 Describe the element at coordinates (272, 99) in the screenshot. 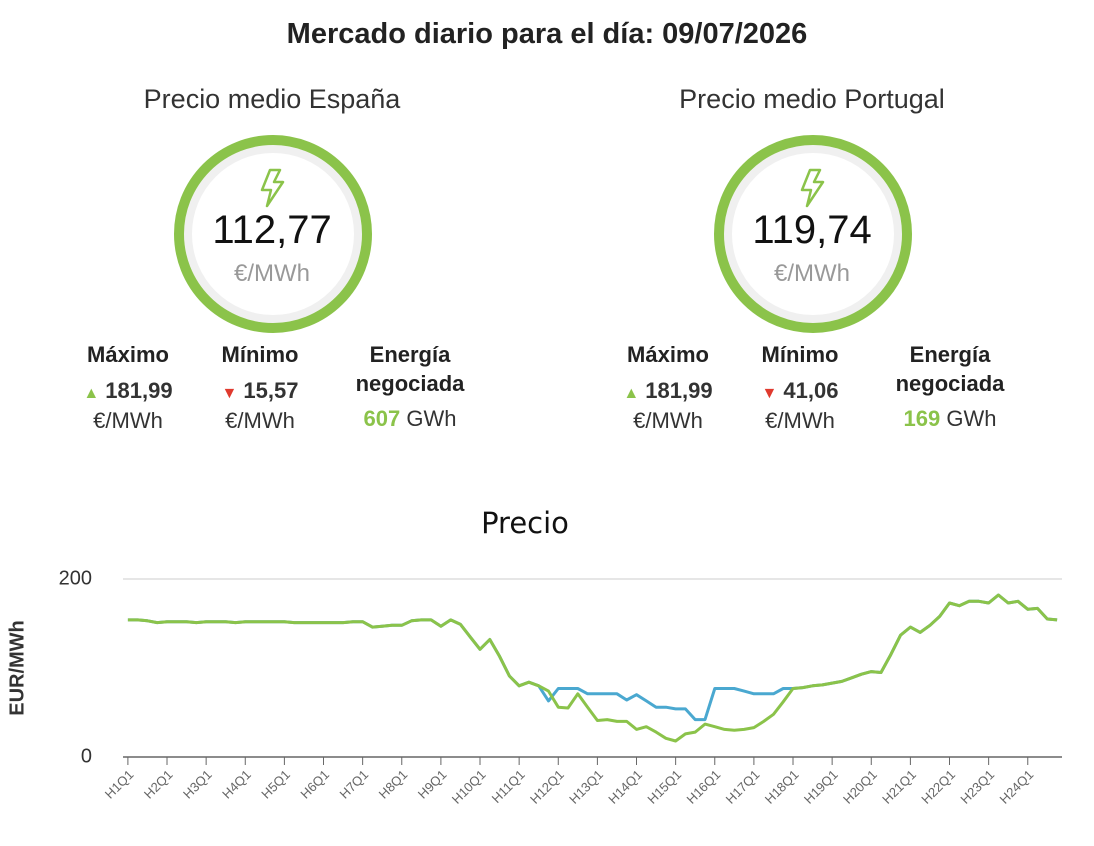

I see `card-title: Precio medio España` at that location.